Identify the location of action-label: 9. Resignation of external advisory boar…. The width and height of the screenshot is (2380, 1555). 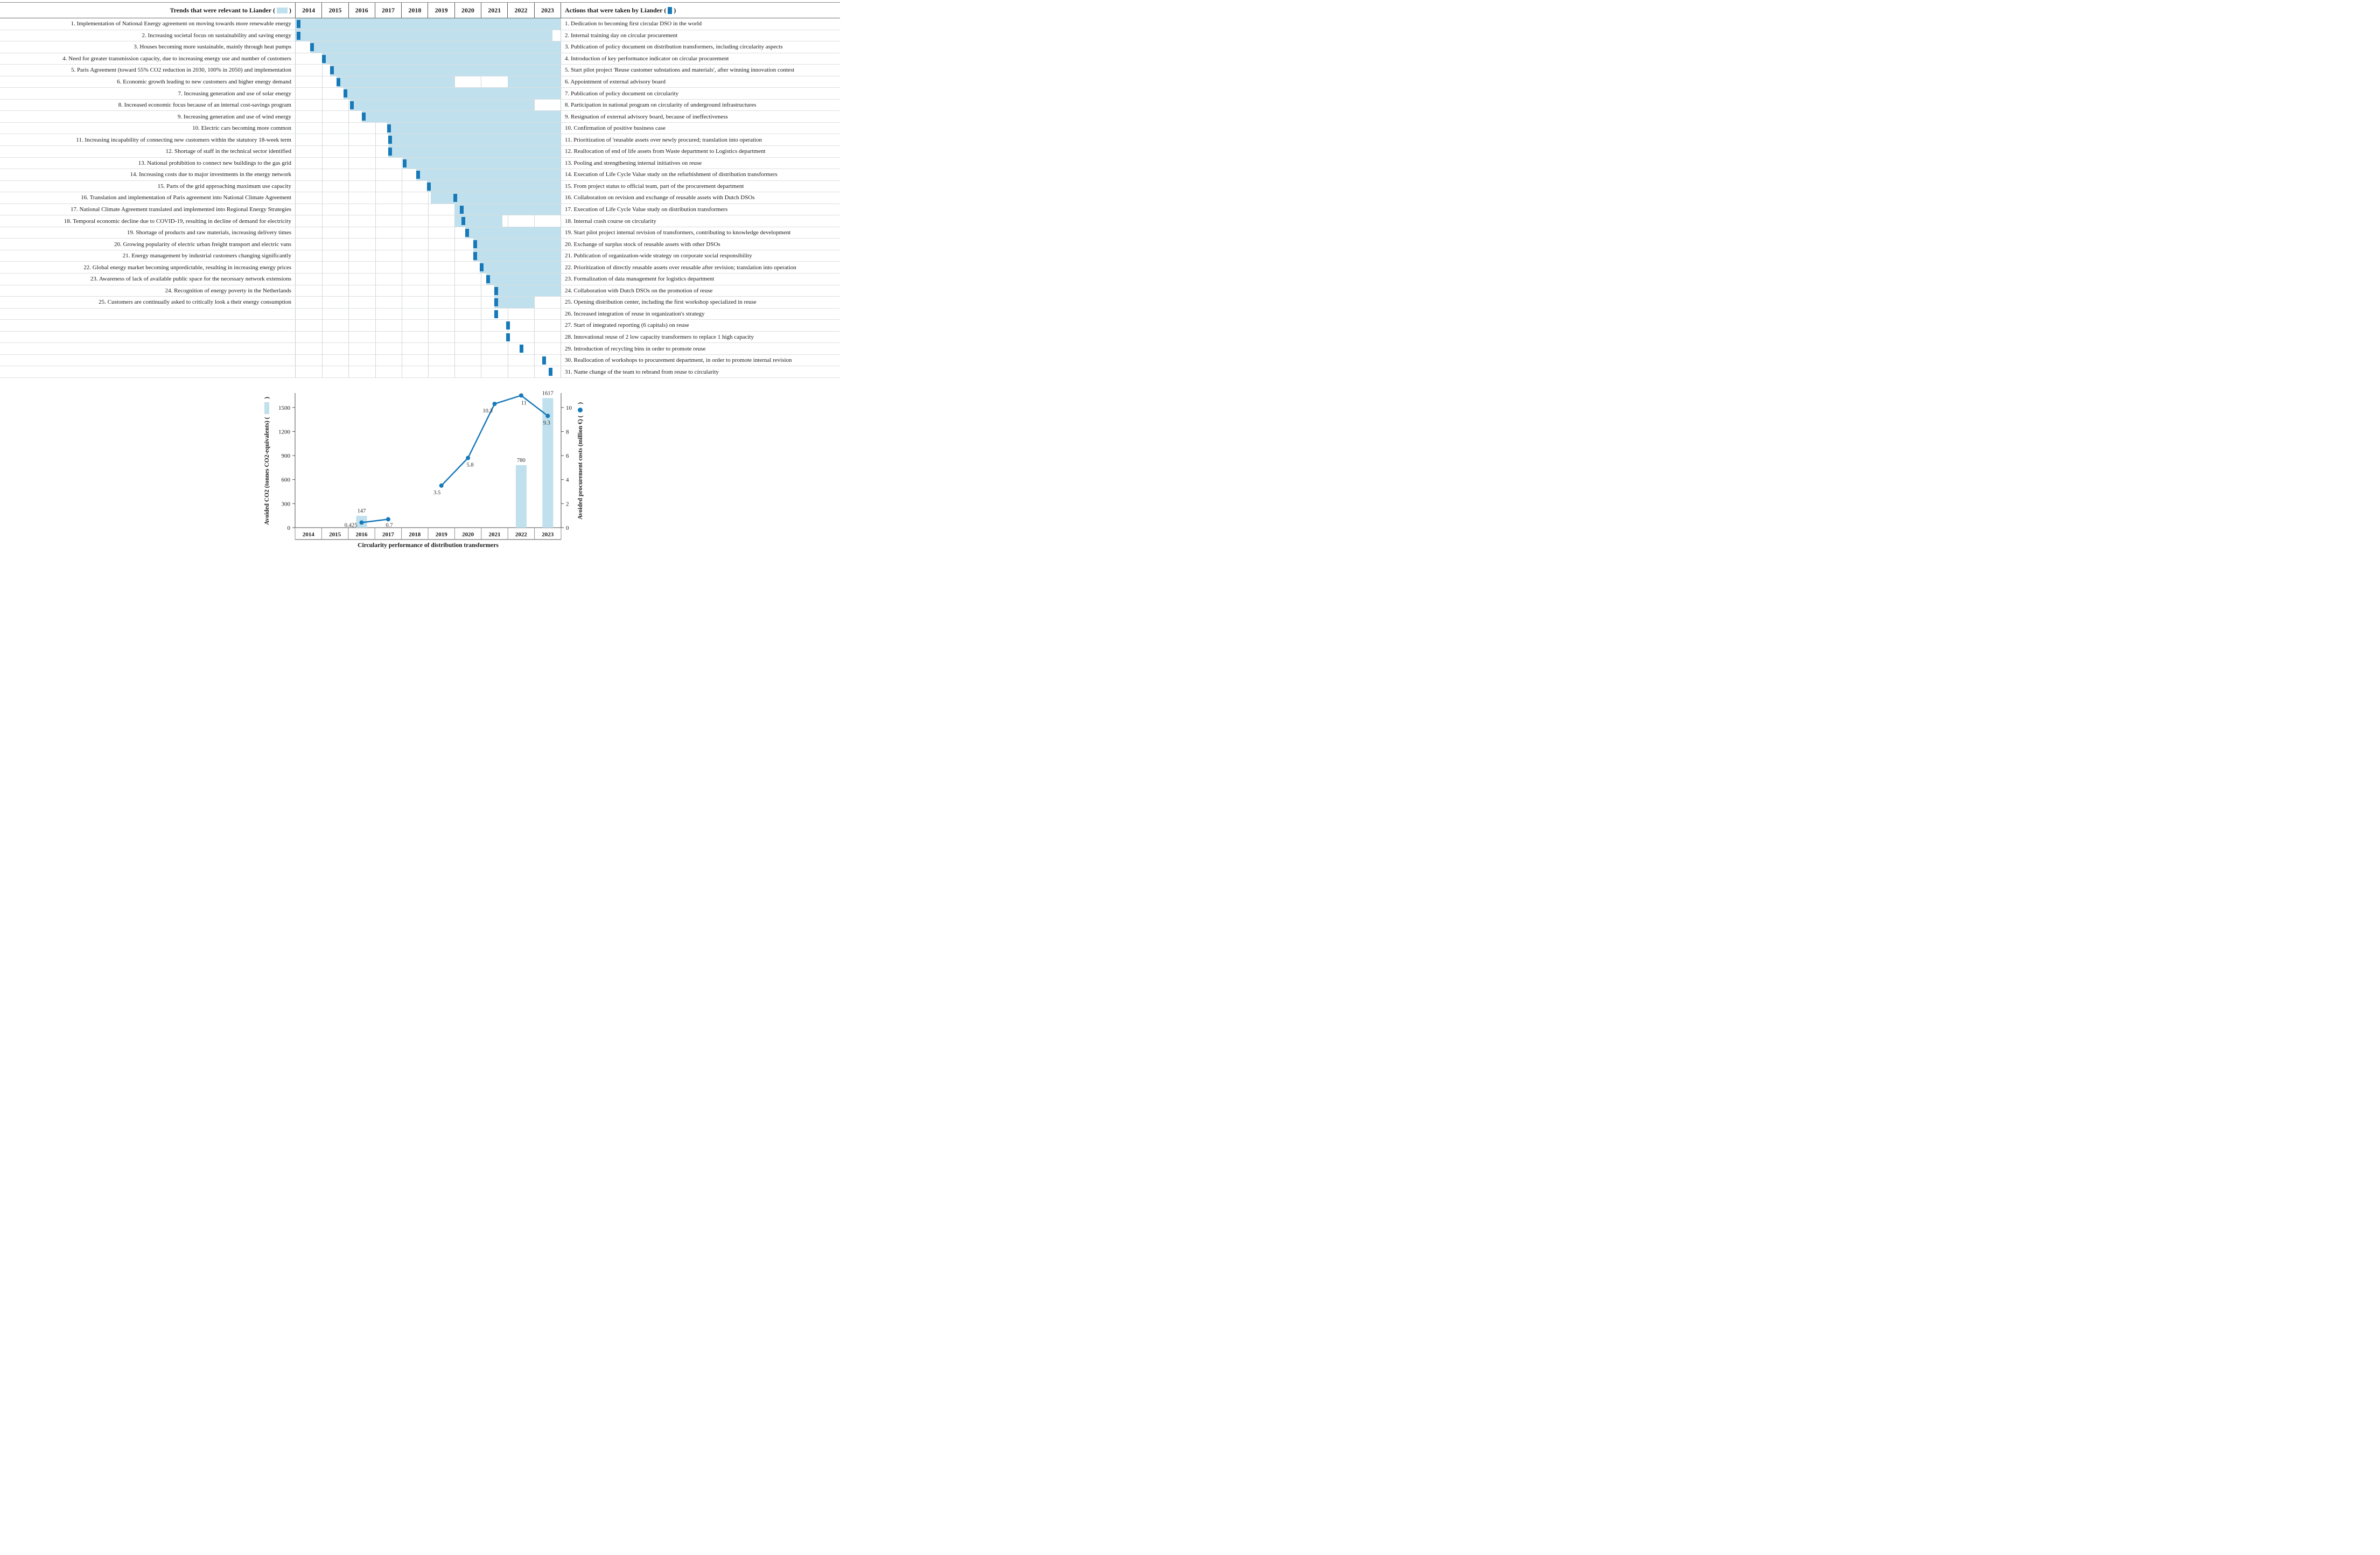
(646, 116).